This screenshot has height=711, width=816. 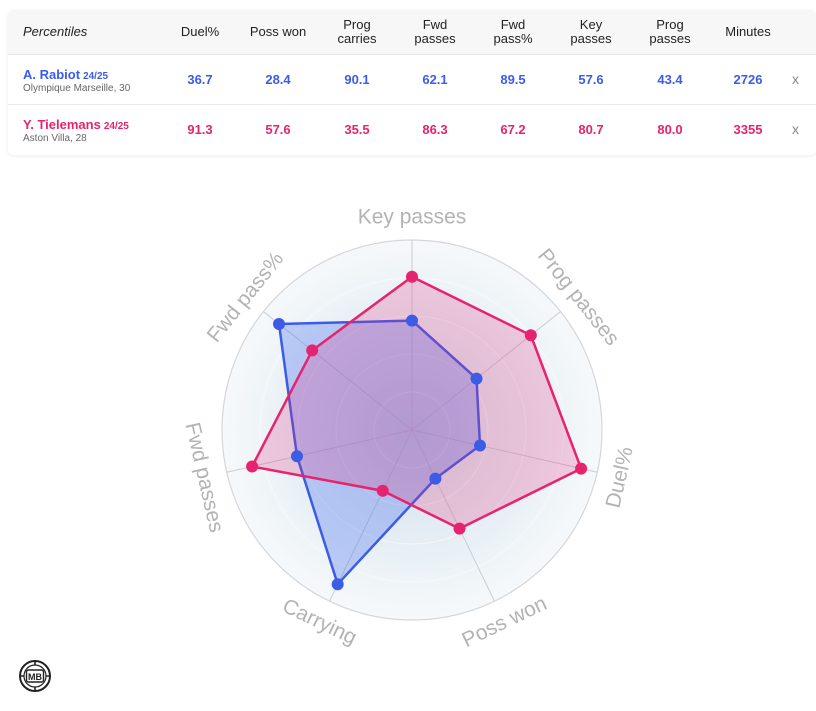 What do you see at coordinates (591, 31) in the screenshot?
I see `col-key-passes: Key passes` at bounding box center [591, 31].